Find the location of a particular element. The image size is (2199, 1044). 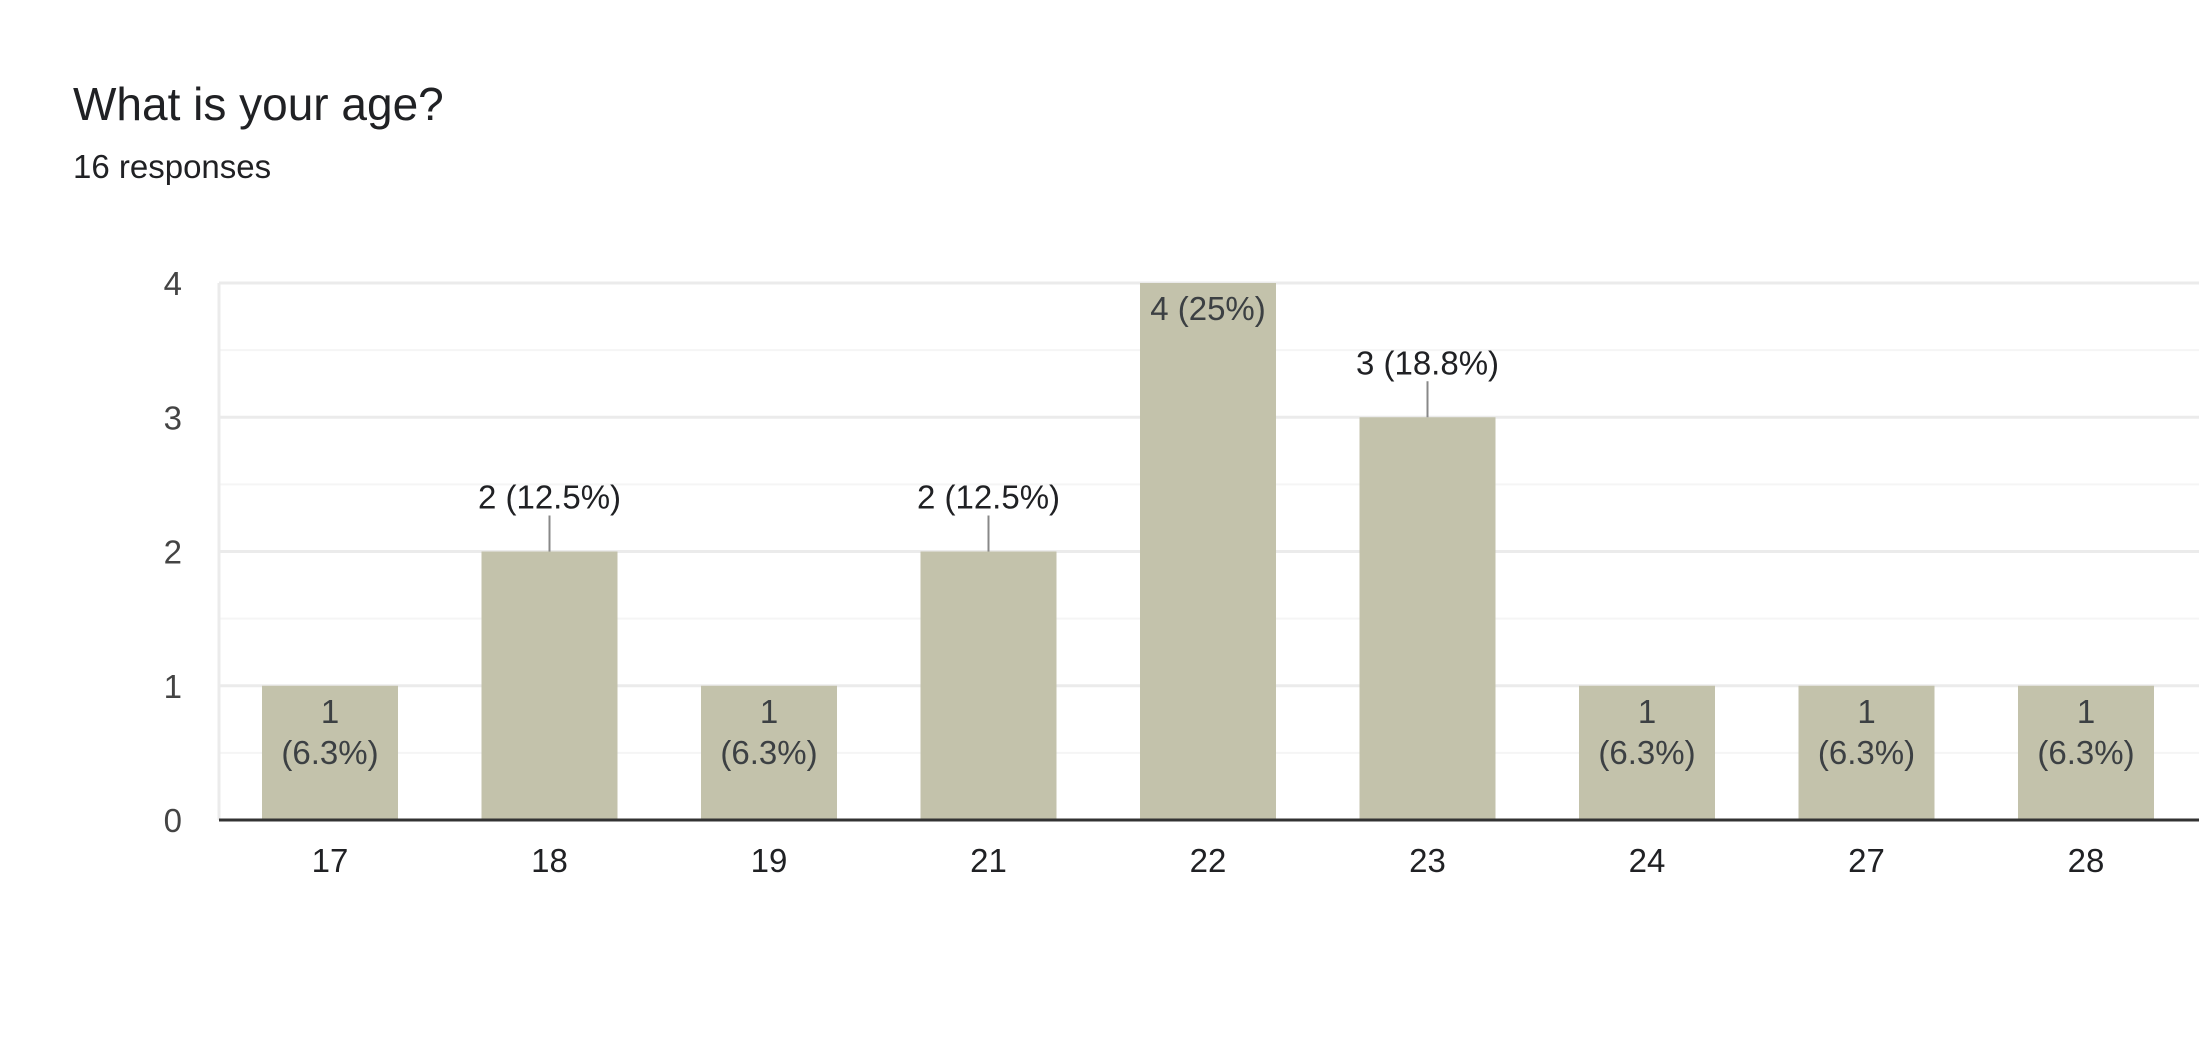

x-tick-label: 18 is located at coordinates (549, 860).